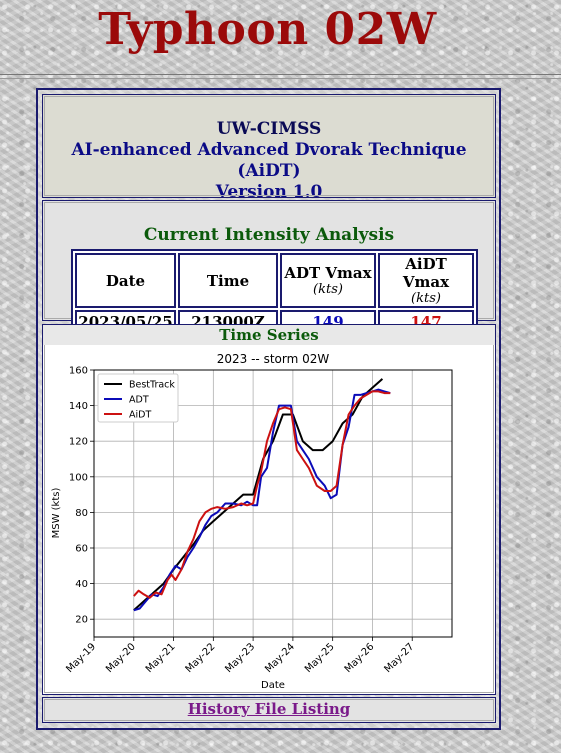  Describe the element at coordinates (269, 335) in the screenshot. I see `time-series-title: Time Series` at that location.